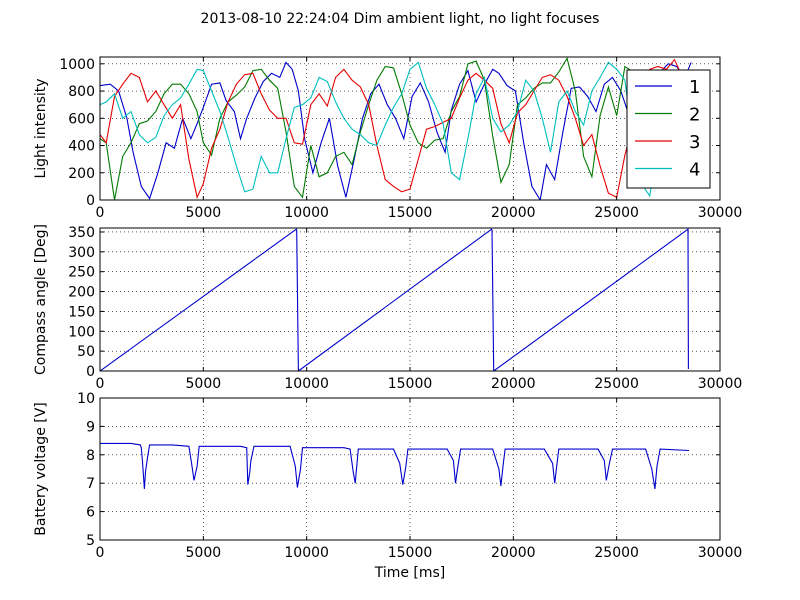 This screenshot has width=800, height=600. I want to click on y-tick-label: 800, so click(81, 92).